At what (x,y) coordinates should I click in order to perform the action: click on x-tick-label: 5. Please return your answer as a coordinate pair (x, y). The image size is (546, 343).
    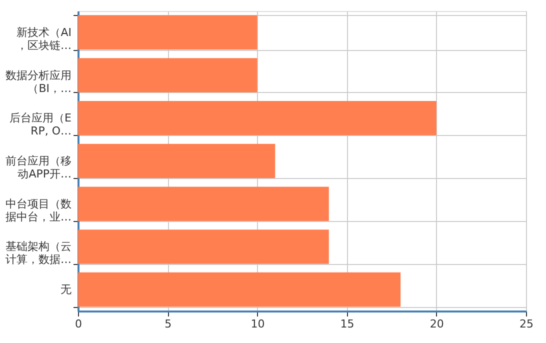
    Looking at the image, I should click on (168, 324).